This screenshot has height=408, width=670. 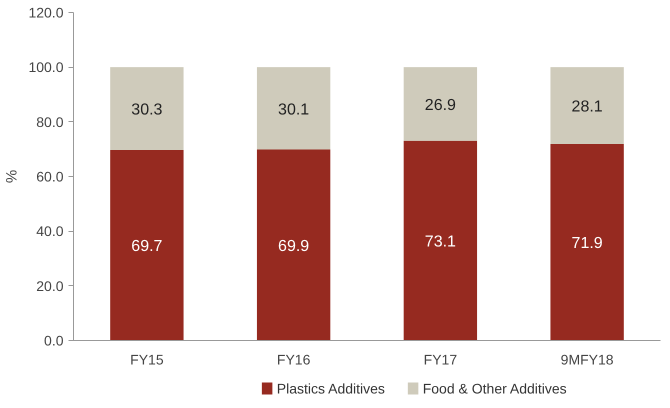 I want to click on data-label: 69.7, so click(x=147, y=247).